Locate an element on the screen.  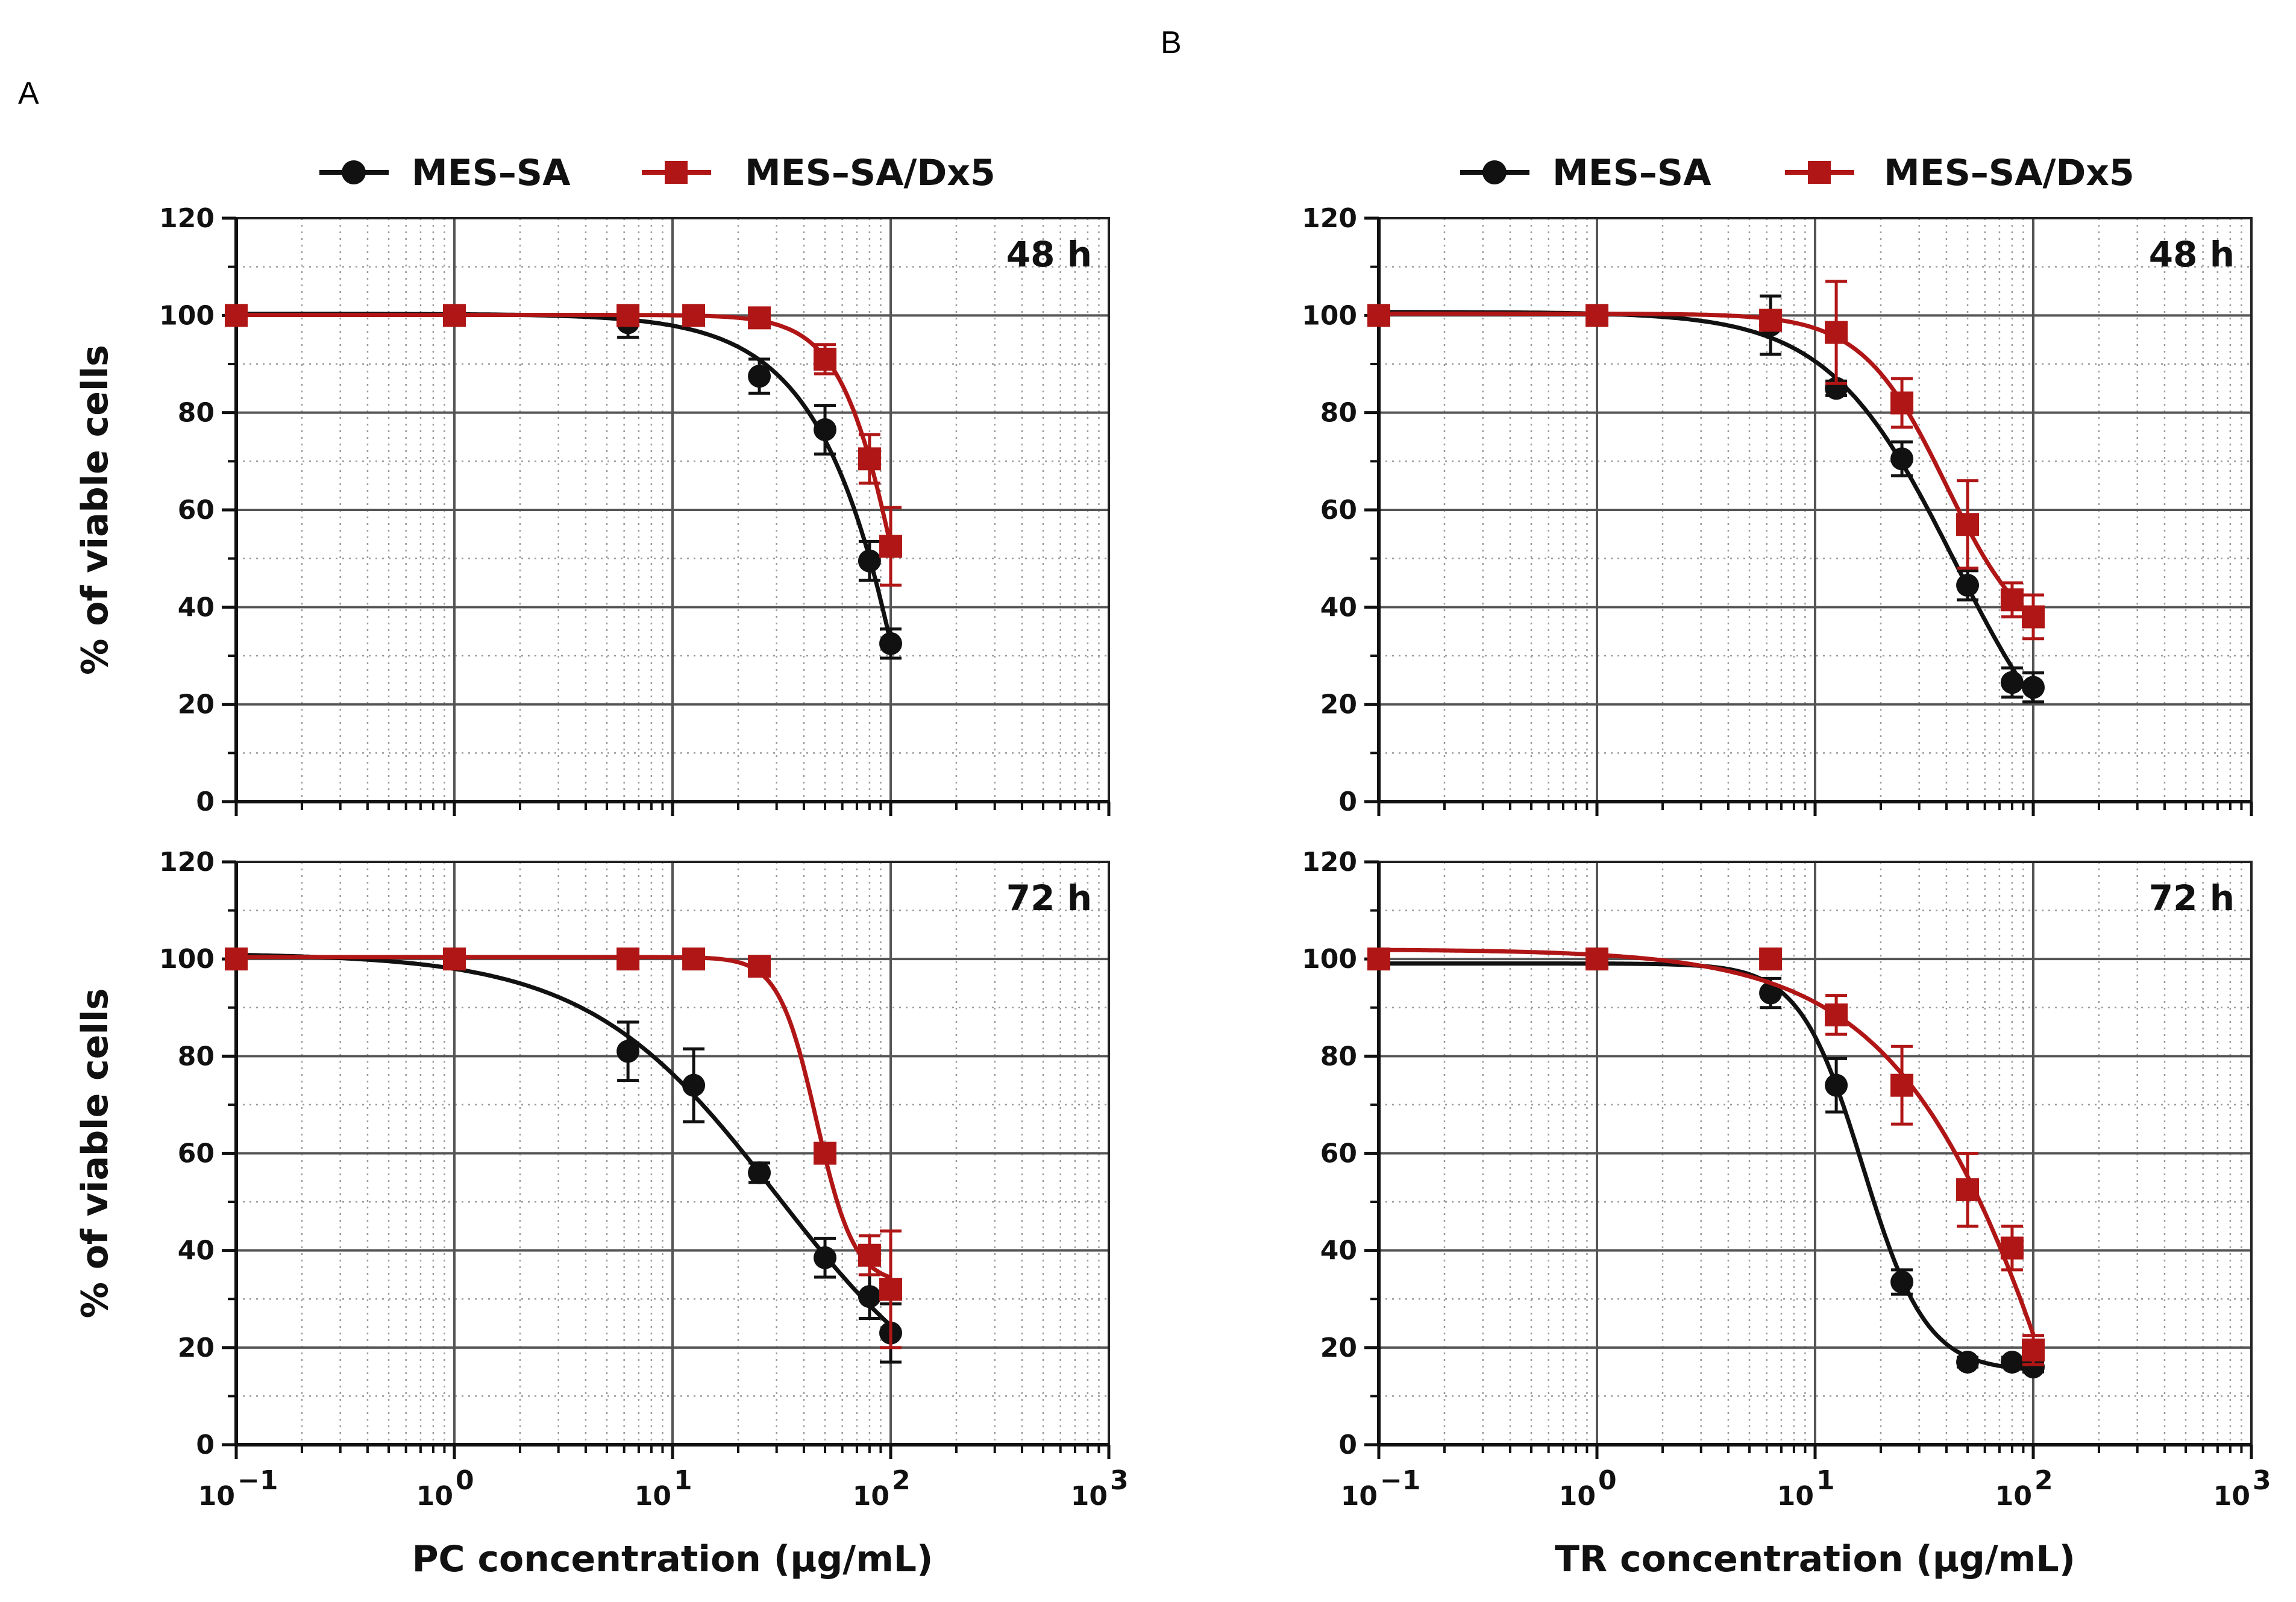
time-label: 48 h is located at coordinates (2192, 255).